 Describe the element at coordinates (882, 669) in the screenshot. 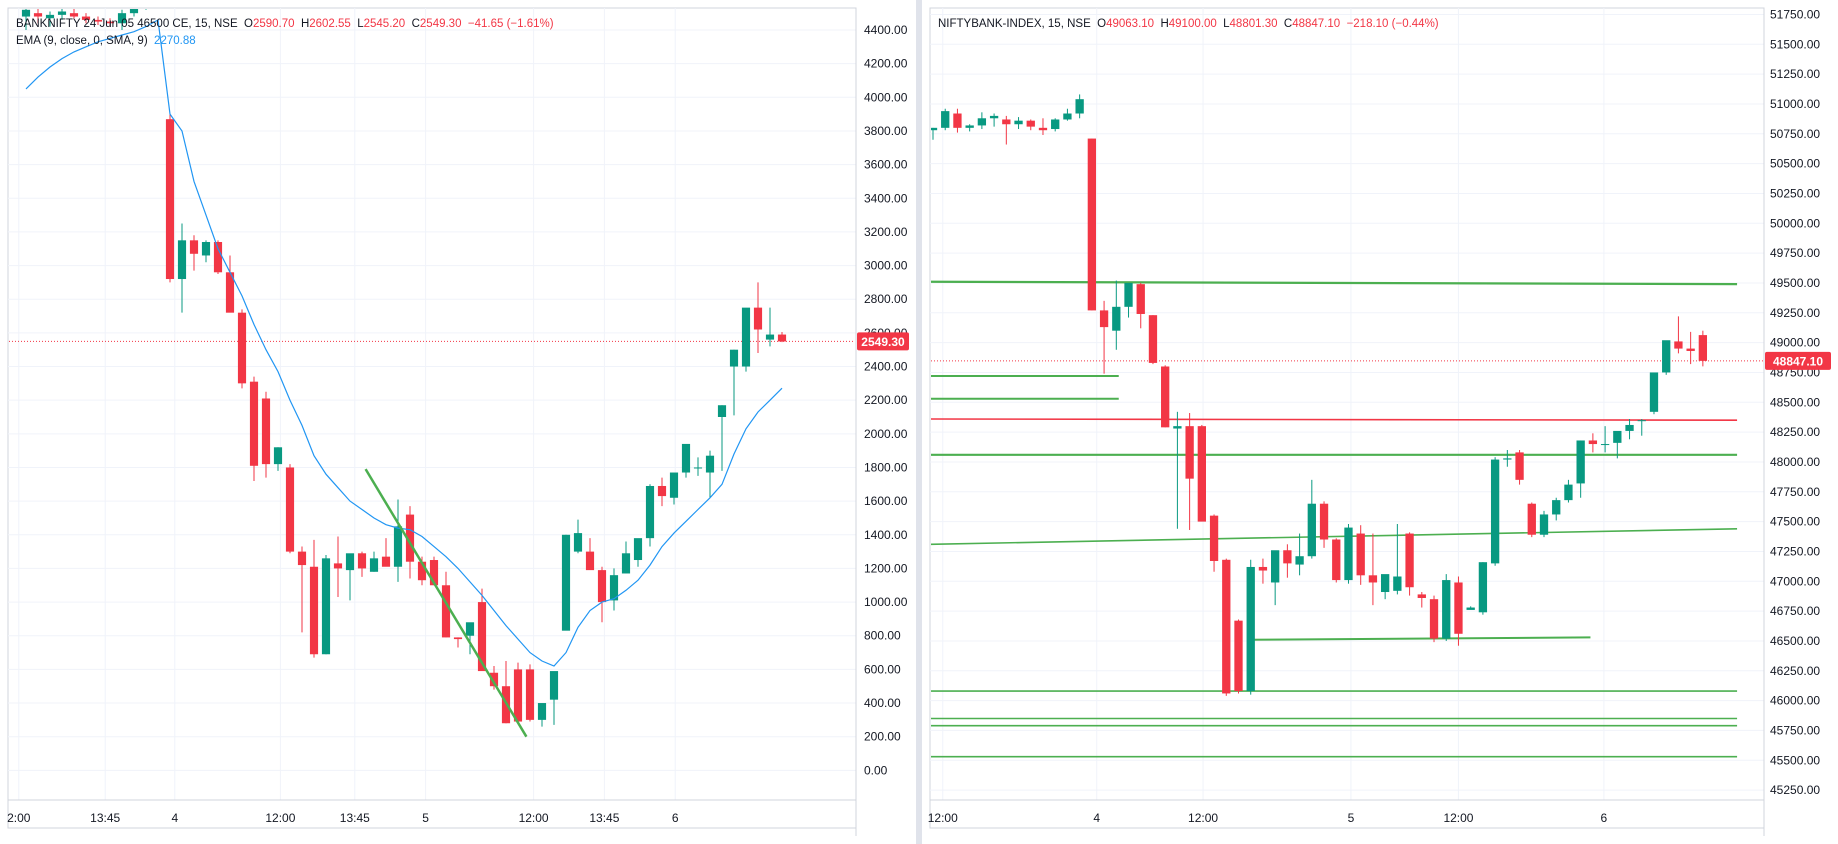

I see `left-y-tick-label: 600.00` at that location.